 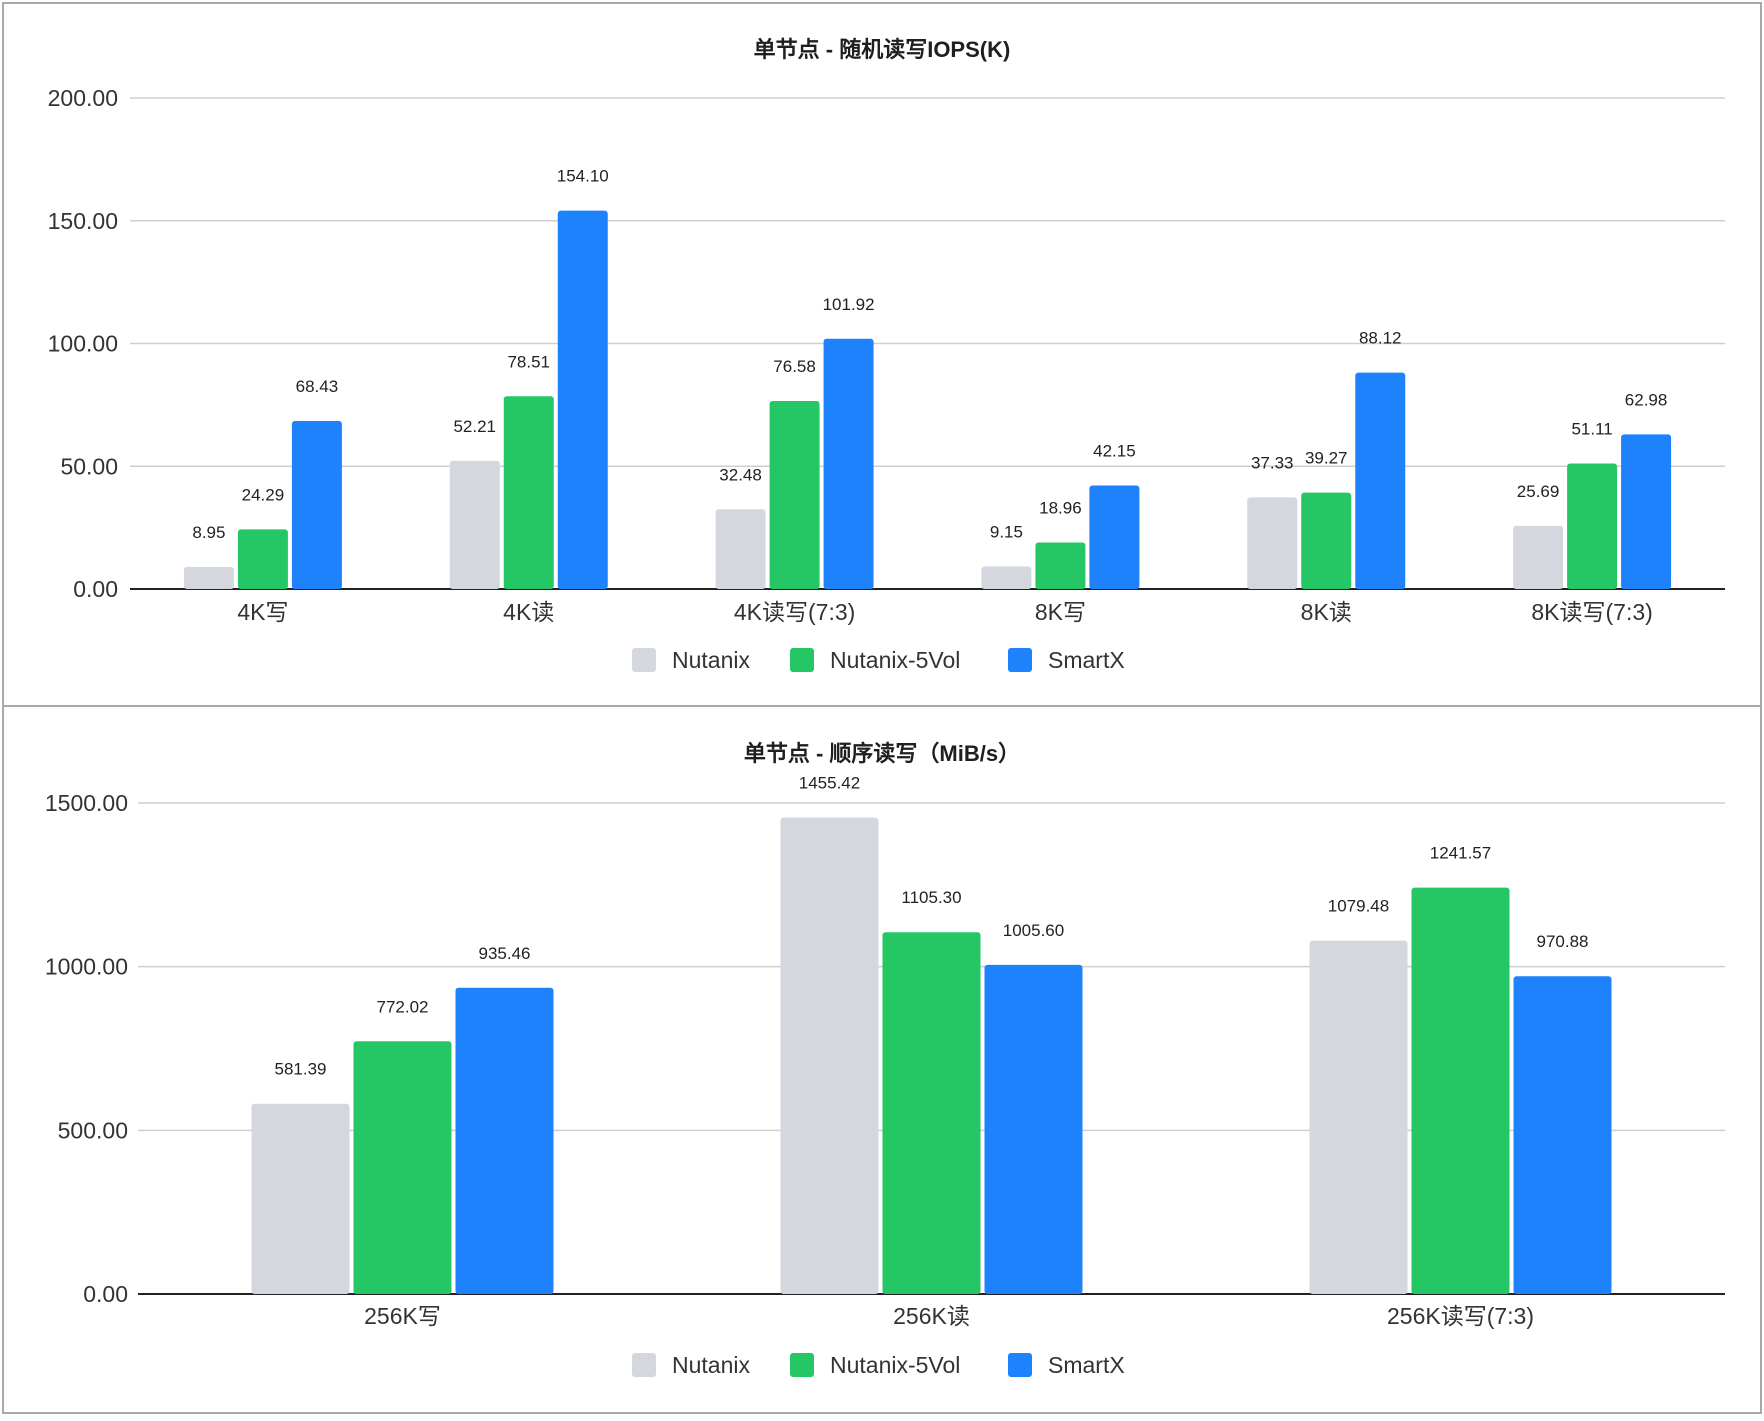 I want to click on x-tick-label: 4K读写(7:3), so click(x=794, y=612).